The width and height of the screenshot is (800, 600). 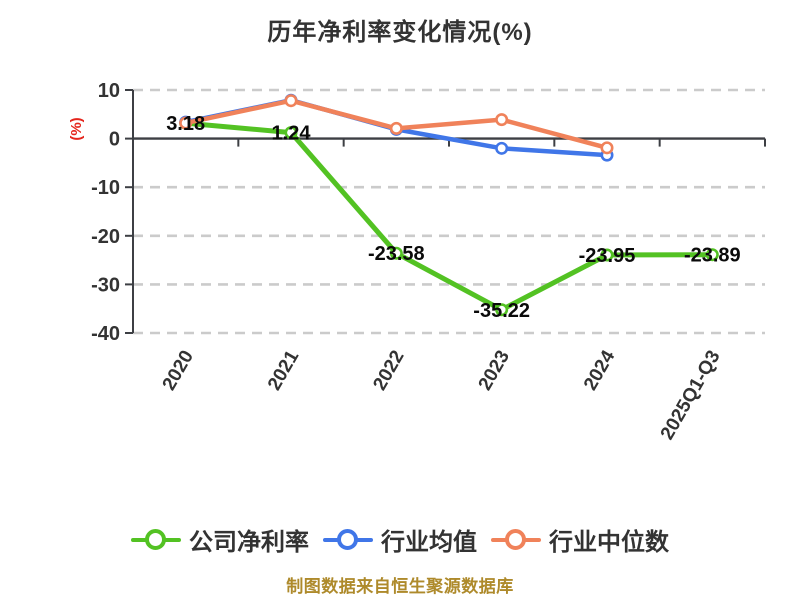 I want to click on data-point-value-label: -35.22, so click(x=501, y=311).